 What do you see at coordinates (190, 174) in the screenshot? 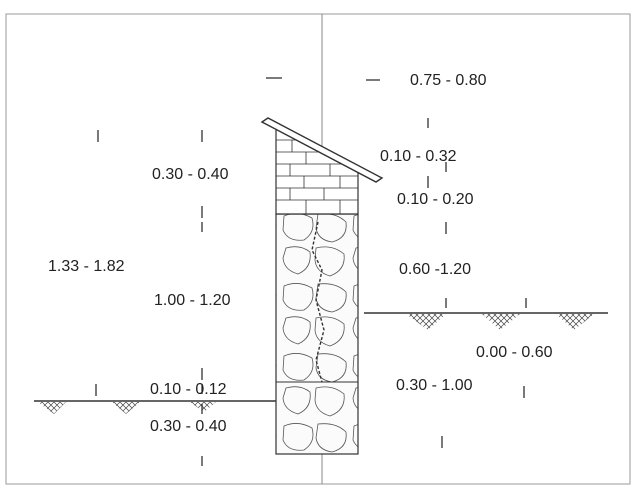
I see `dim-left-cap-height: 0.30 - 0.40` at bounding box center [190, 174].